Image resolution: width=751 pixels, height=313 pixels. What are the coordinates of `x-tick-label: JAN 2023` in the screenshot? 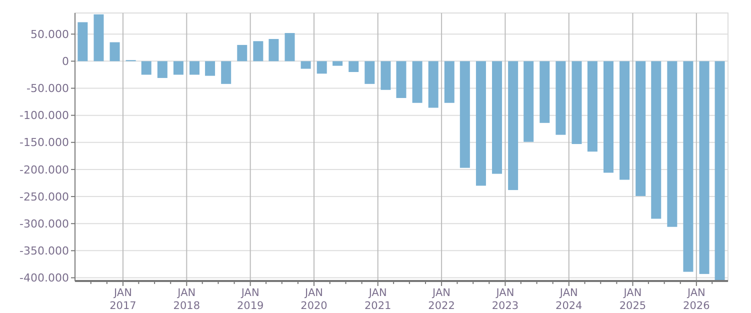 It's located at (505, 299).